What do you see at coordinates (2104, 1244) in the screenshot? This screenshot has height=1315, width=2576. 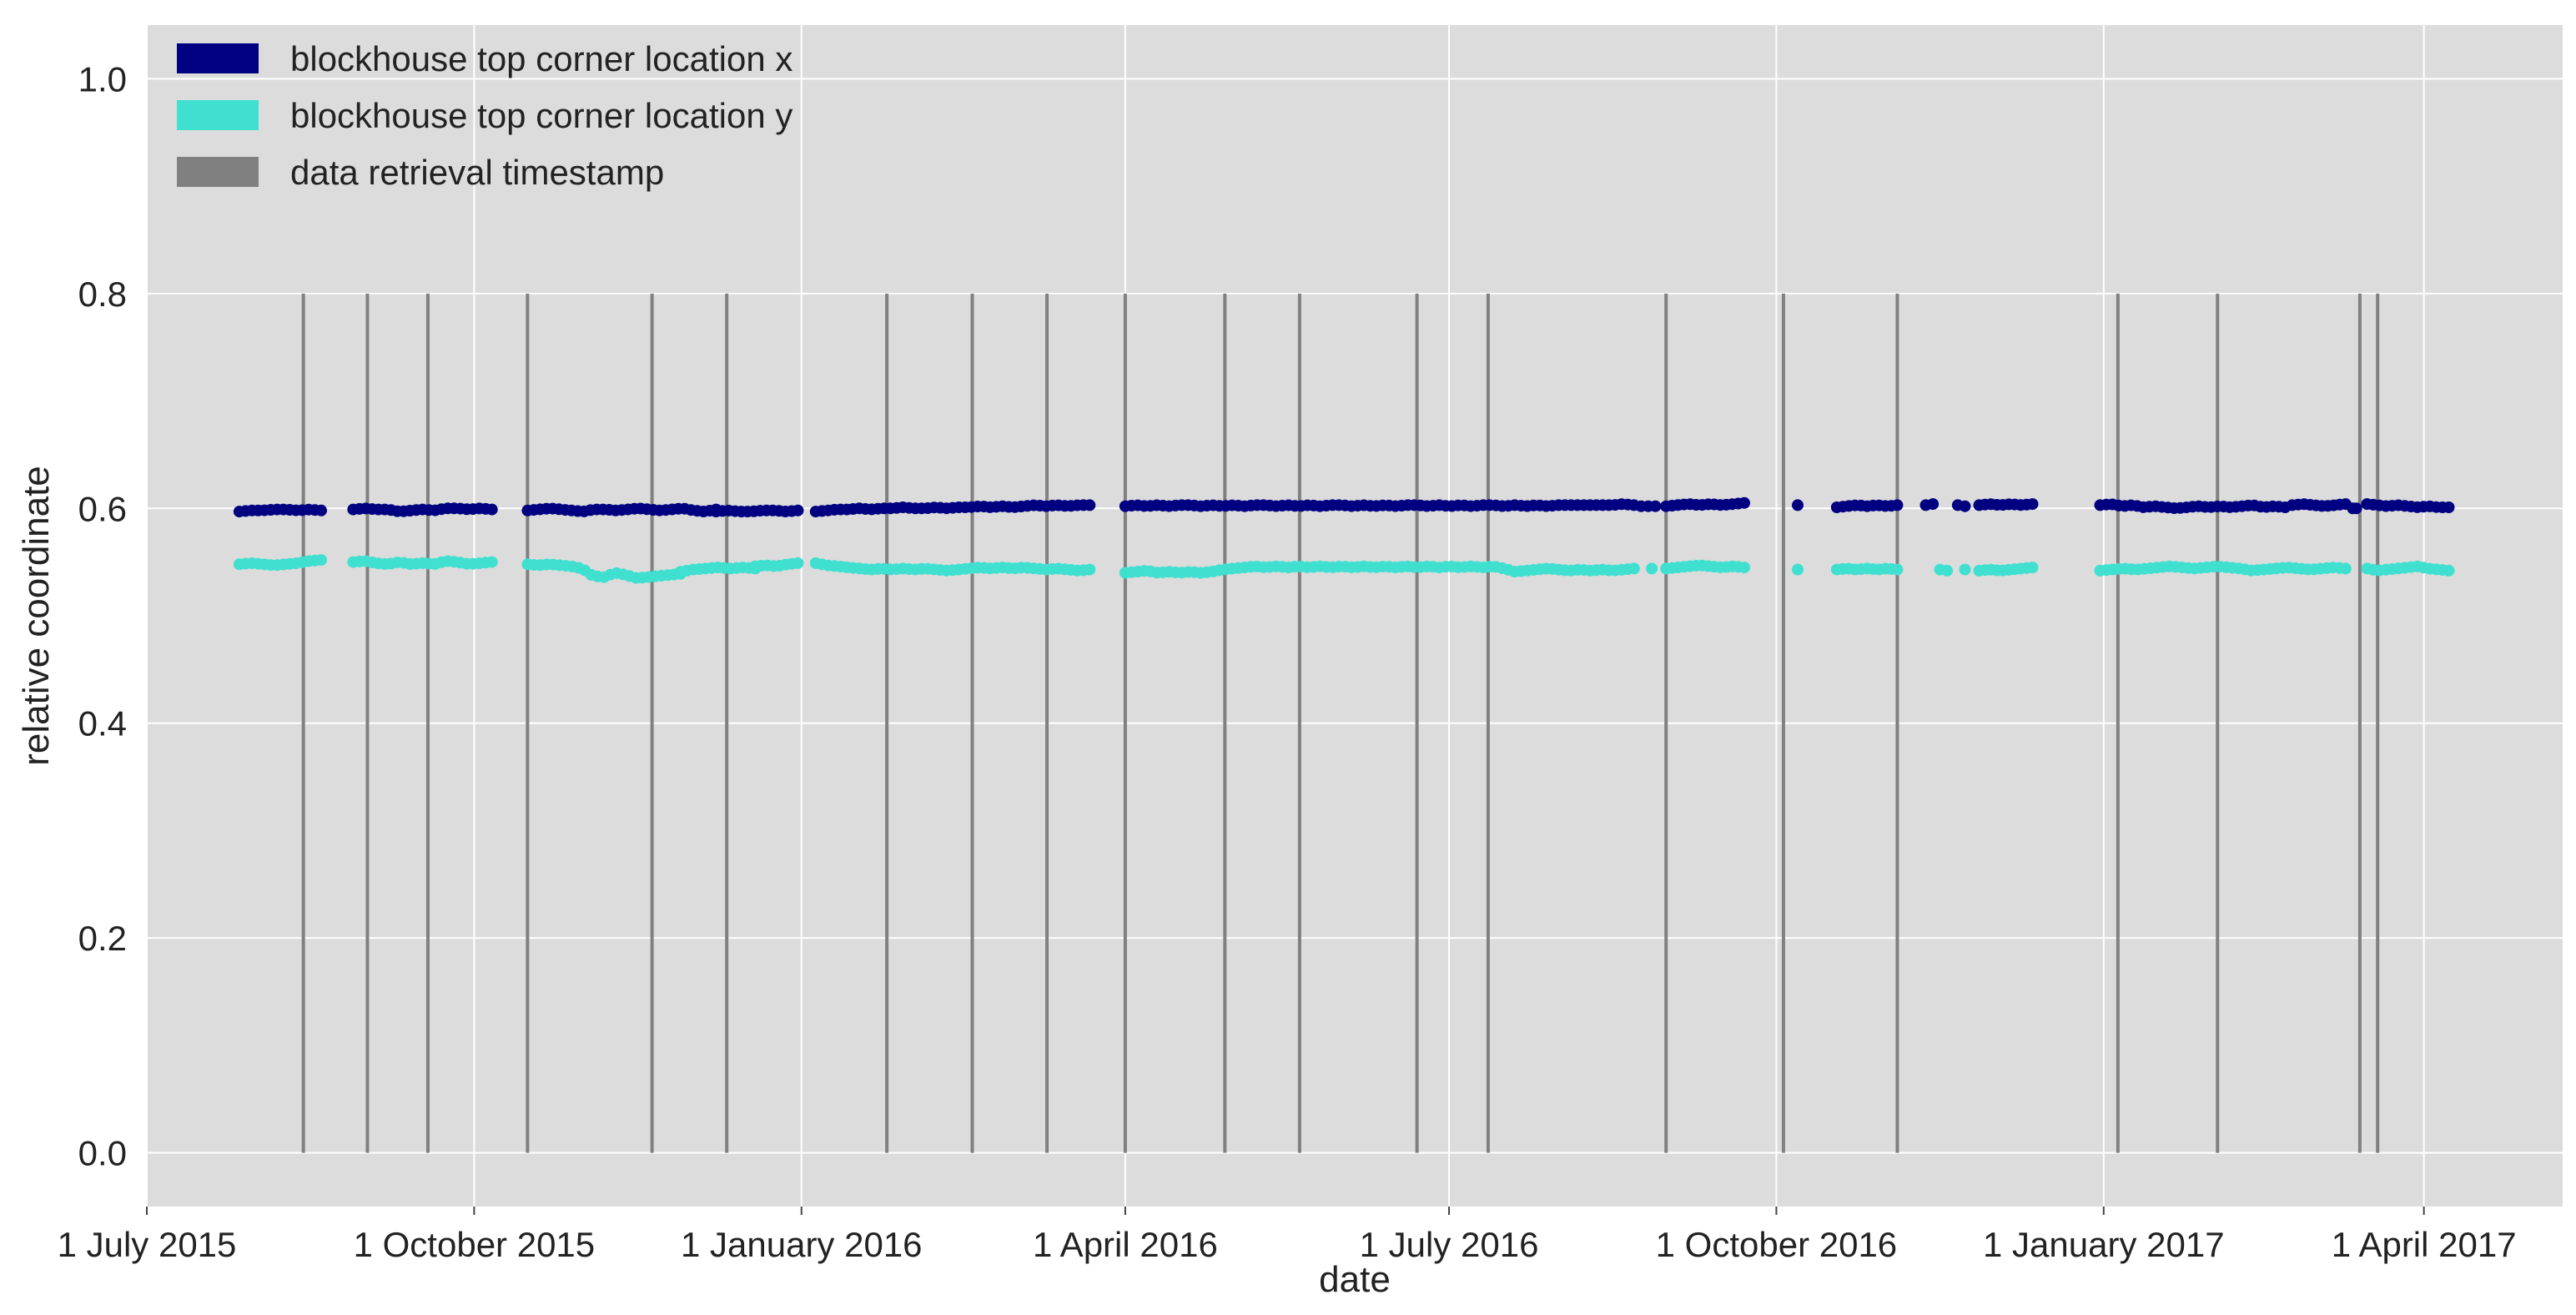 I see `x-tick-label: 1 January 2017` at bounding box center [2104, 1244].